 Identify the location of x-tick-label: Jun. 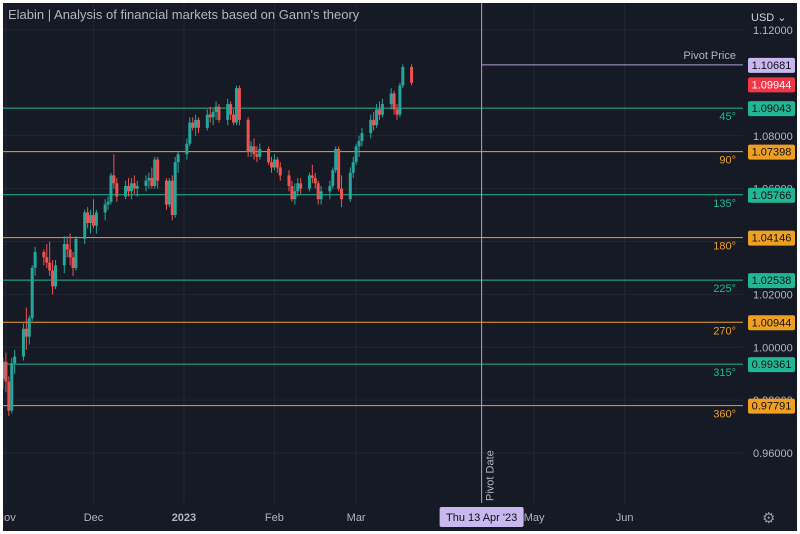
(625, 518).